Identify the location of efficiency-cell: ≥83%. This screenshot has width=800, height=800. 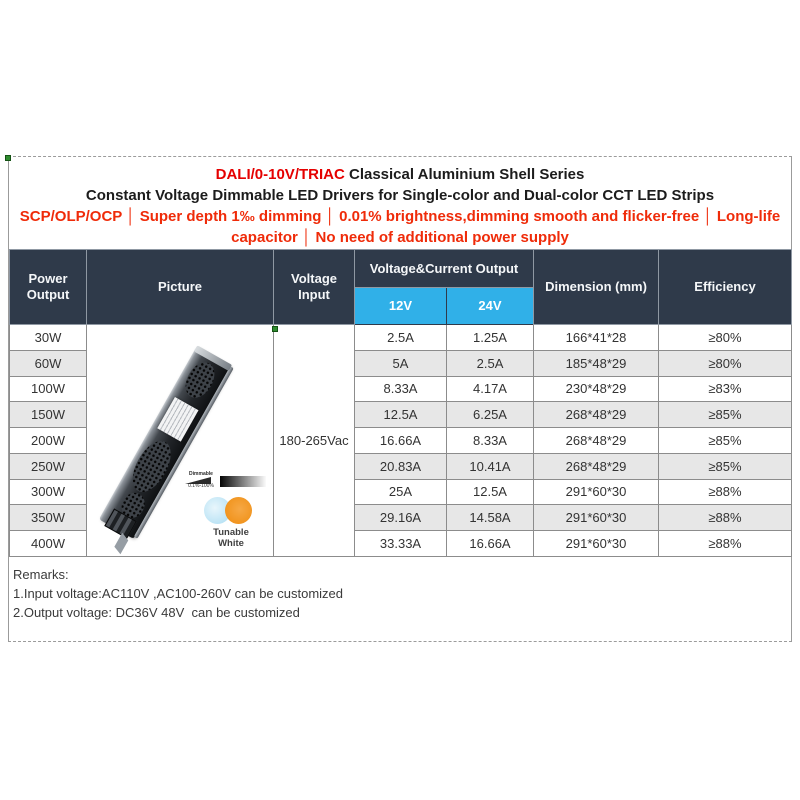
(725, 389).